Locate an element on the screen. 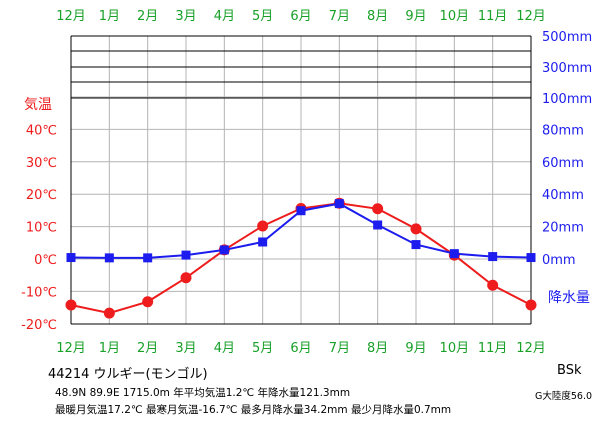  precipitation-tick-label: 40mm is located at coordinates (563, 195).